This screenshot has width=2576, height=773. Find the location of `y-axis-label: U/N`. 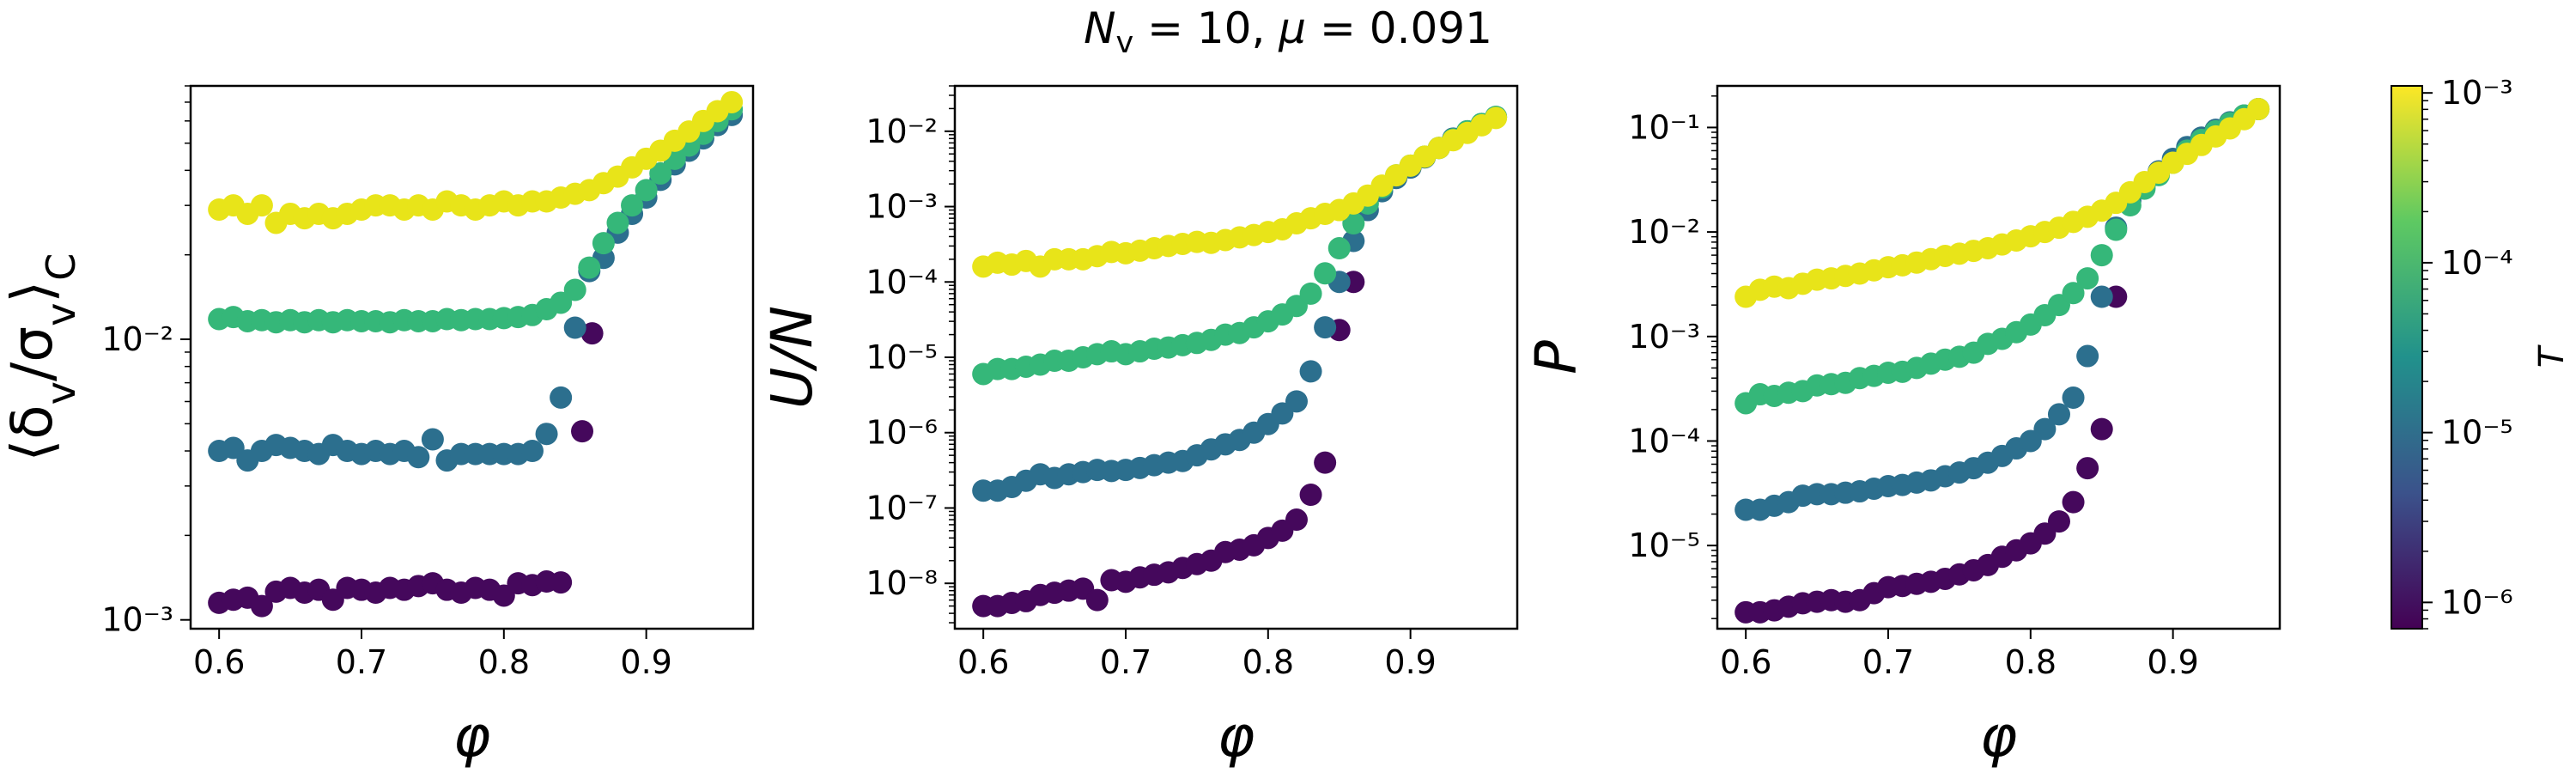

y-axis-label: U/N is located at coordinates (792, 357).